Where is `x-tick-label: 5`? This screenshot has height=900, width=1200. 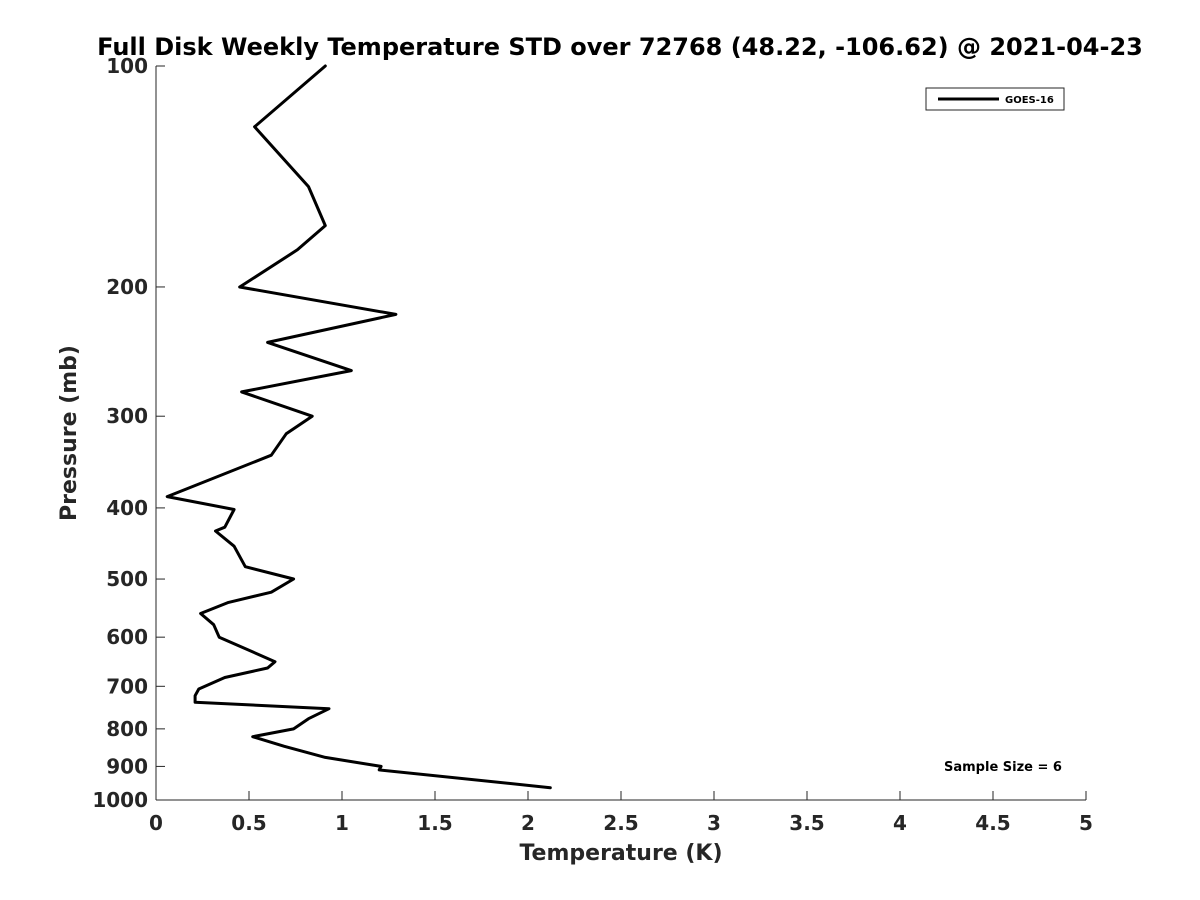 x-tick-label: 5 is located at coordinates (1086, 823).